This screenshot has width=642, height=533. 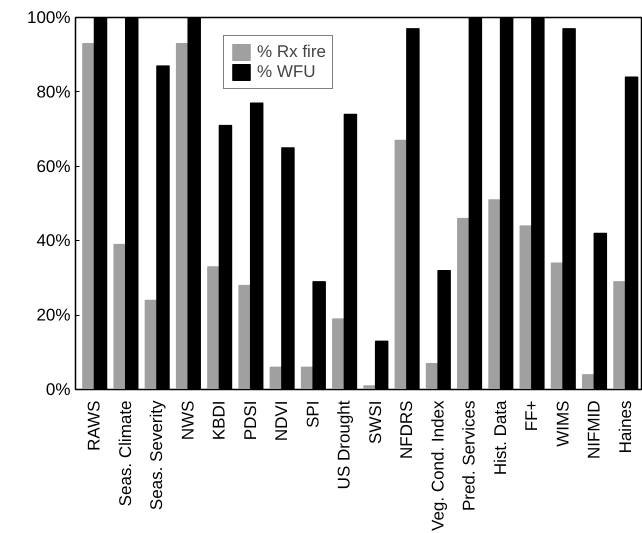 I want to click on y-tick-label: 60%, so click(x=53, y=166).